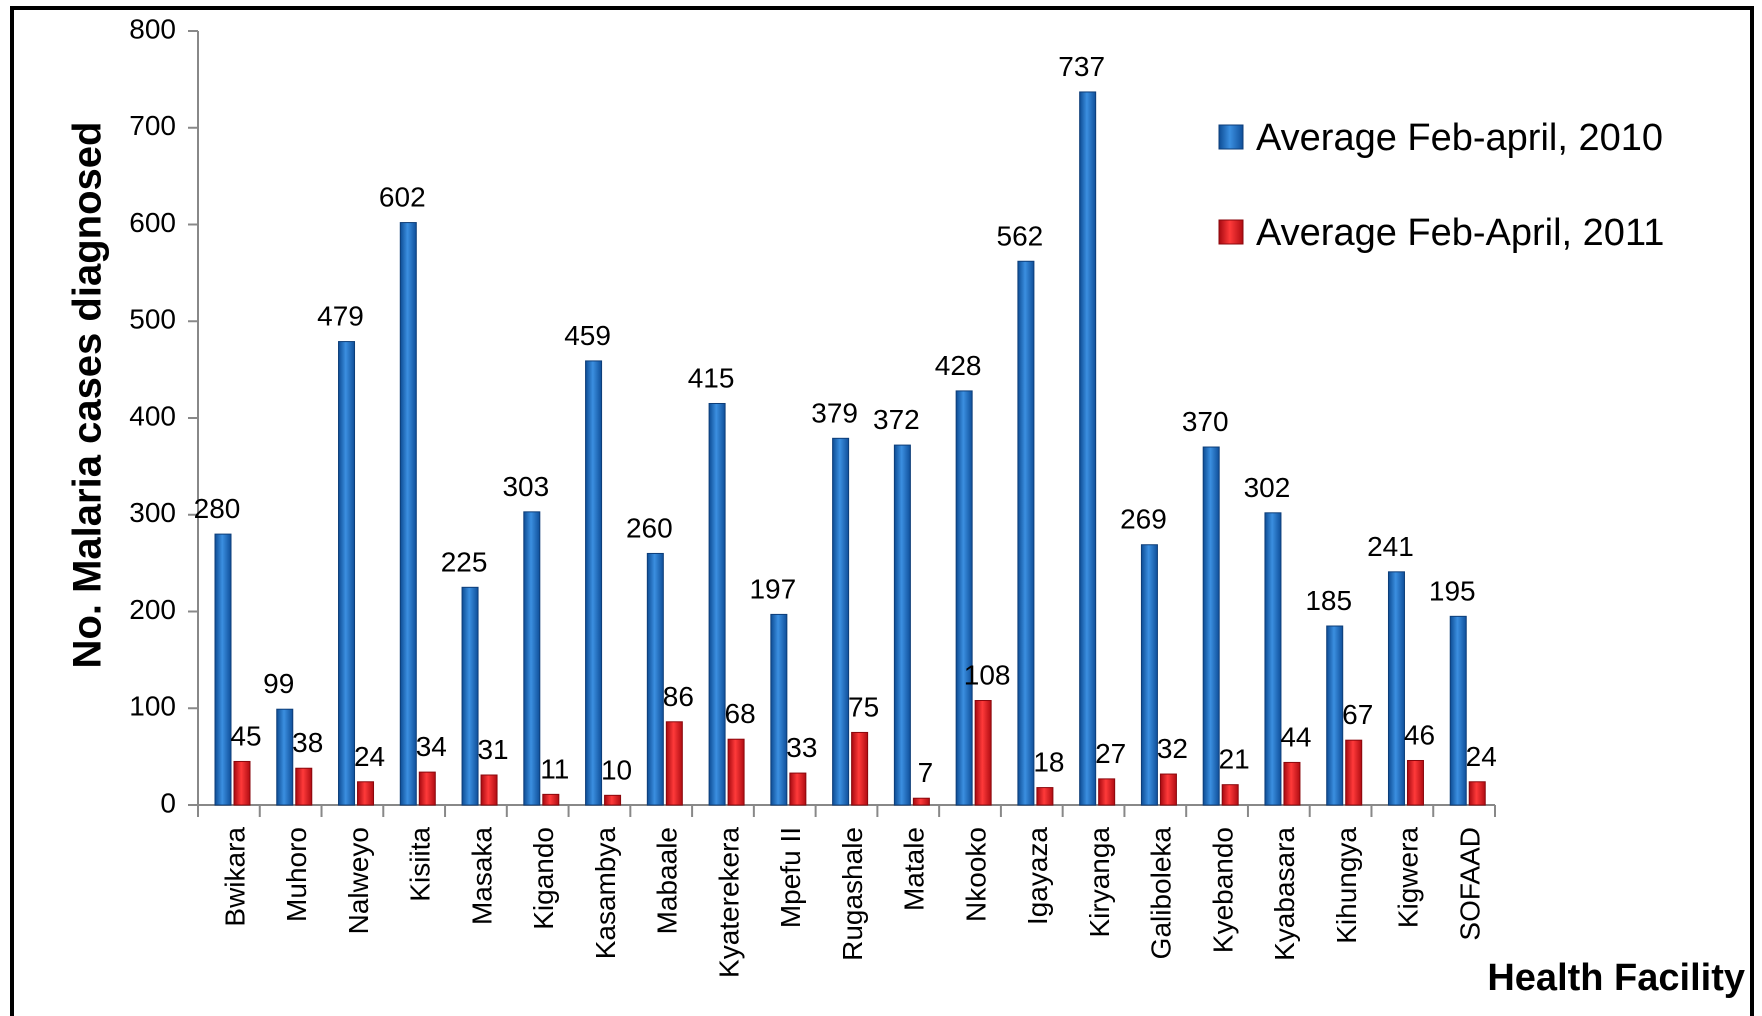  What do you see at coordinates (402, 197) in the screenshot?
I see `data-label-2010: 602` at bounding box center [402, 197].